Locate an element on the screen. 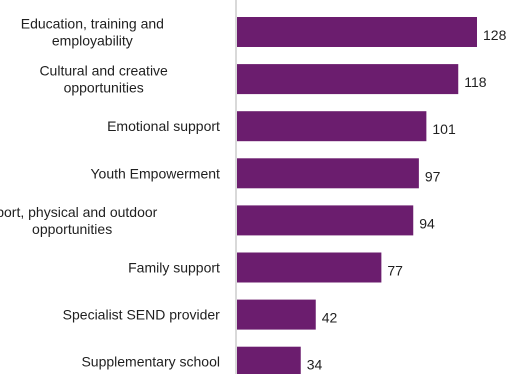  category-label-line: Emotional support is located at coordinates (163, 126).